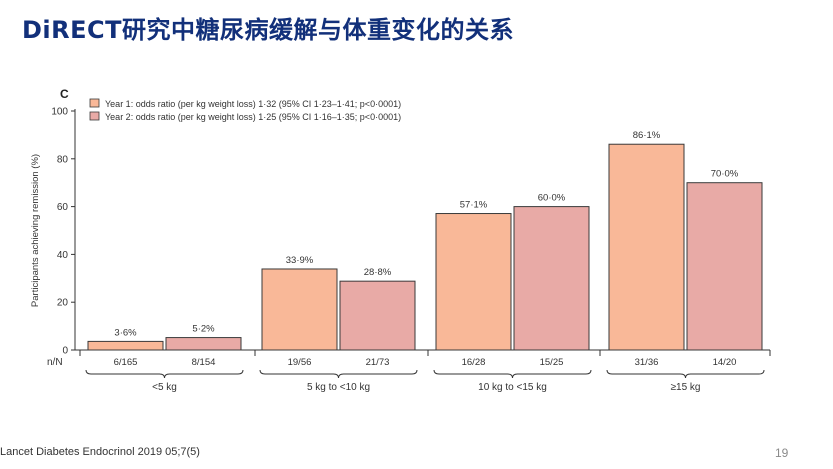  Describe the element at coordinates (300, 260) in the screenshot. I see `bar-value-label: 33·9%` at that location.